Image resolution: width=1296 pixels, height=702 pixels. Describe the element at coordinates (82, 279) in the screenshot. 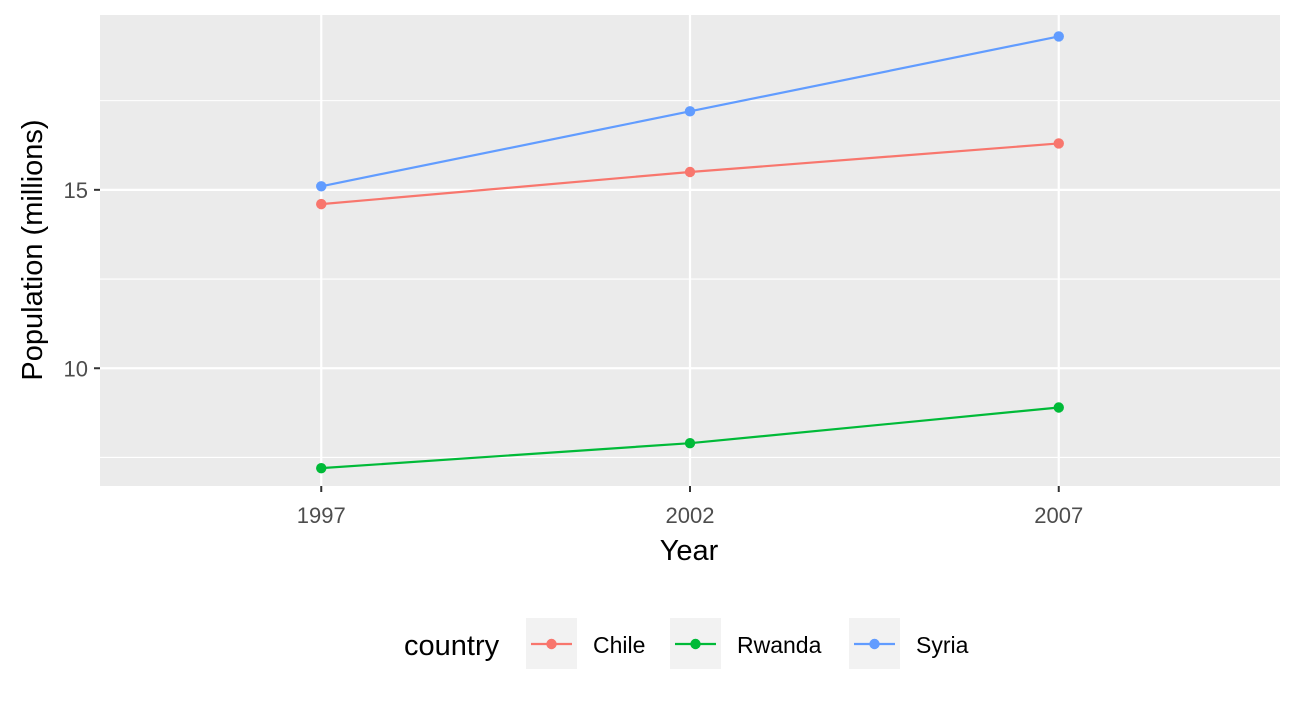

I see `y-axis: 10 15` at that location.